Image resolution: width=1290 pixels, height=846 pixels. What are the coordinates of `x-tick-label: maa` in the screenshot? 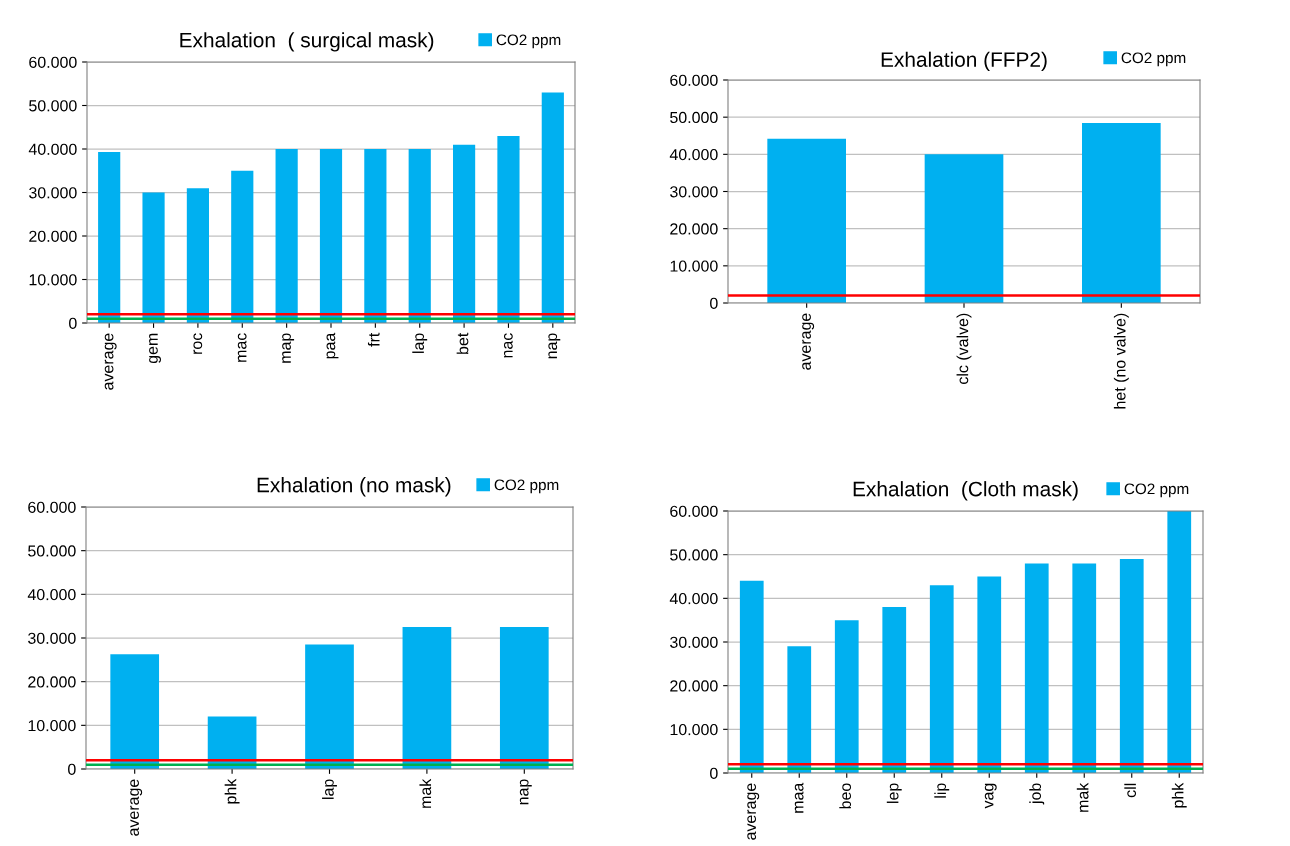 It's located at (799, 797).